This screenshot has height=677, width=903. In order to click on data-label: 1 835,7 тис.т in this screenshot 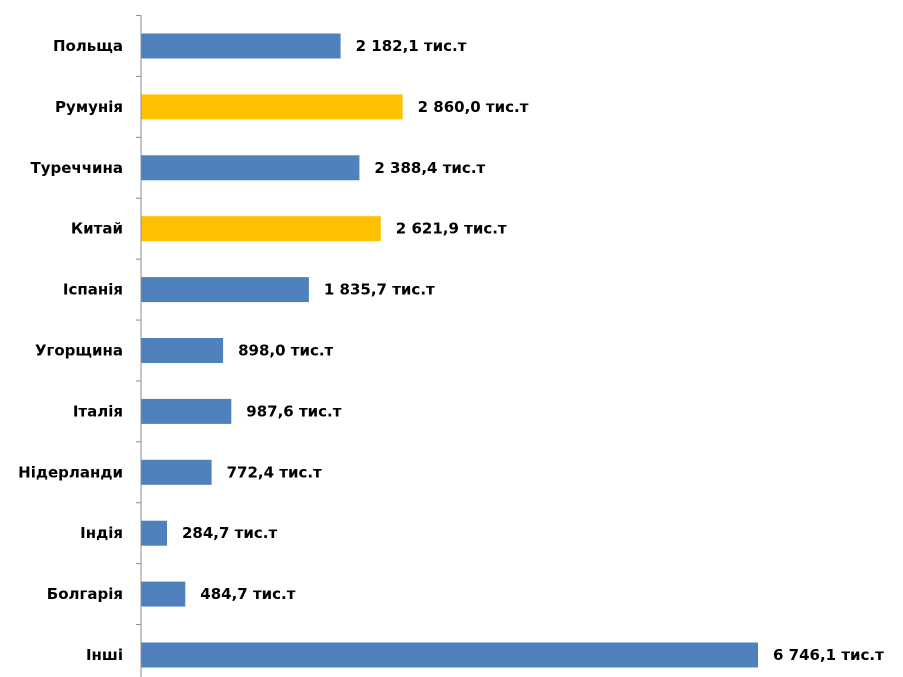, I will do `click(379, 290)`.